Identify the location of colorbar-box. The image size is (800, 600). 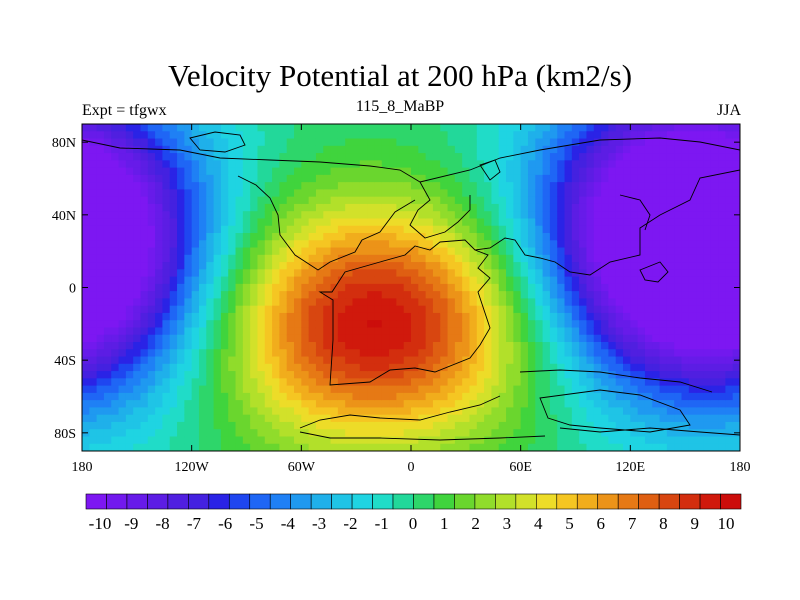
(178, 501).